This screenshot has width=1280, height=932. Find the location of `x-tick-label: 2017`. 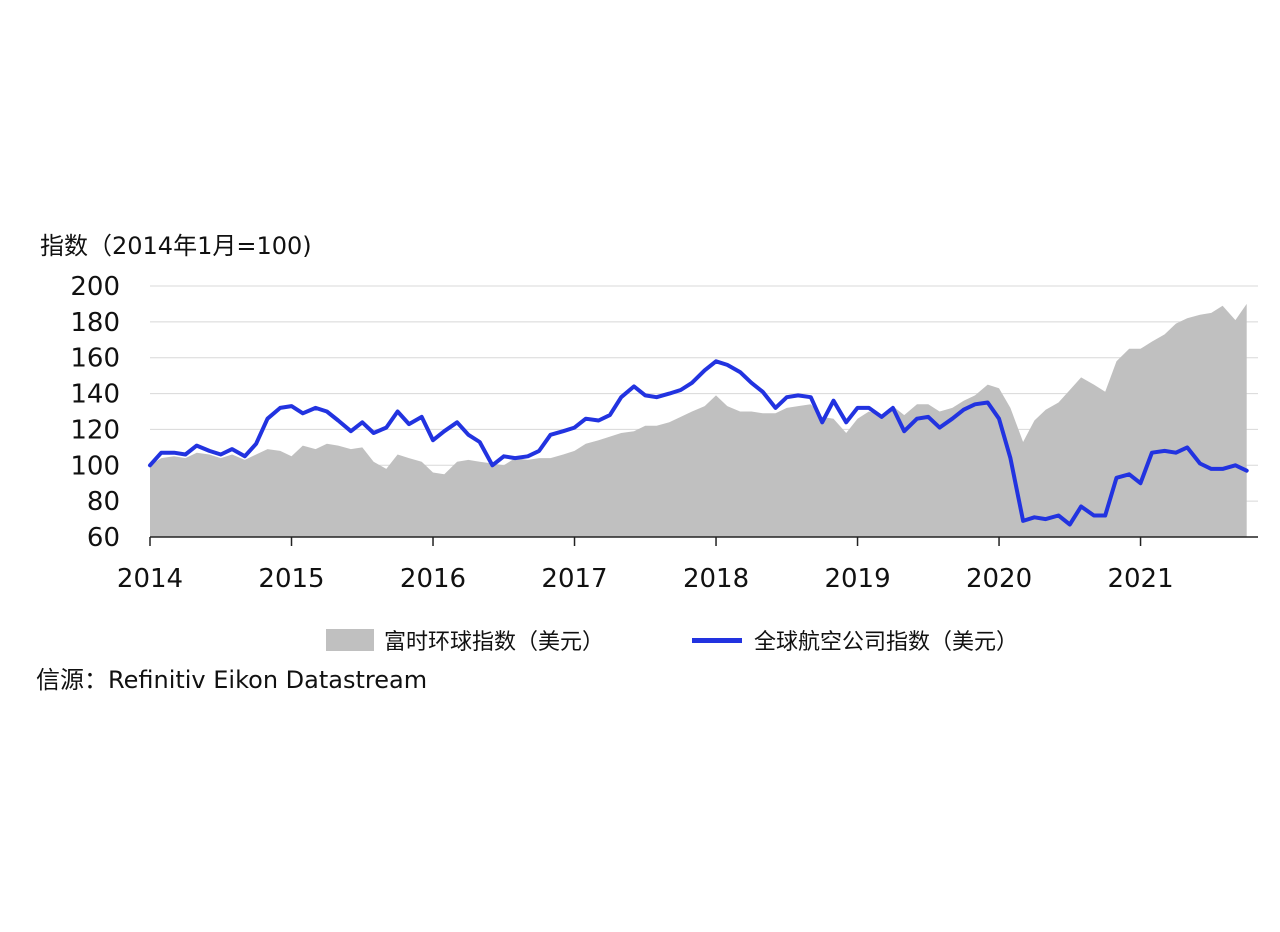

x-tick-label: 2017 is located at coordinates (574, 579).